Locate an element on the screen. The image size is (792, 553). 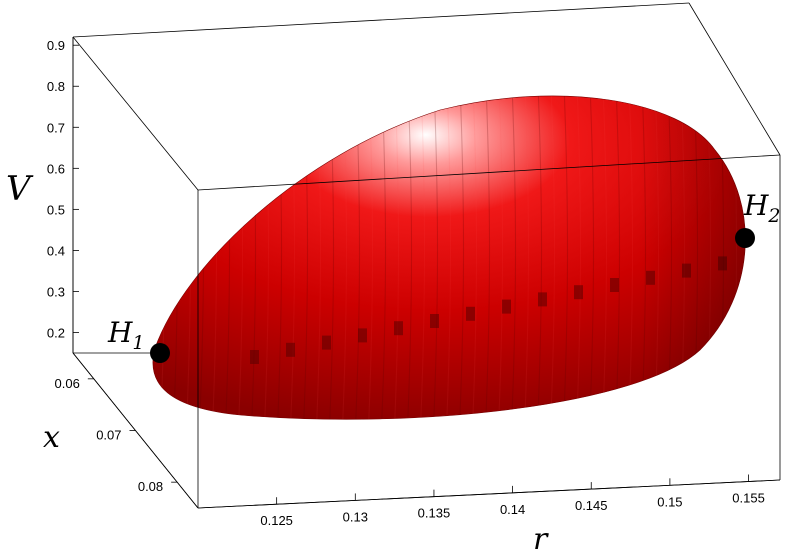
x-axis: 0.06 0.07 0.08 is located at coordinates (127, 430).